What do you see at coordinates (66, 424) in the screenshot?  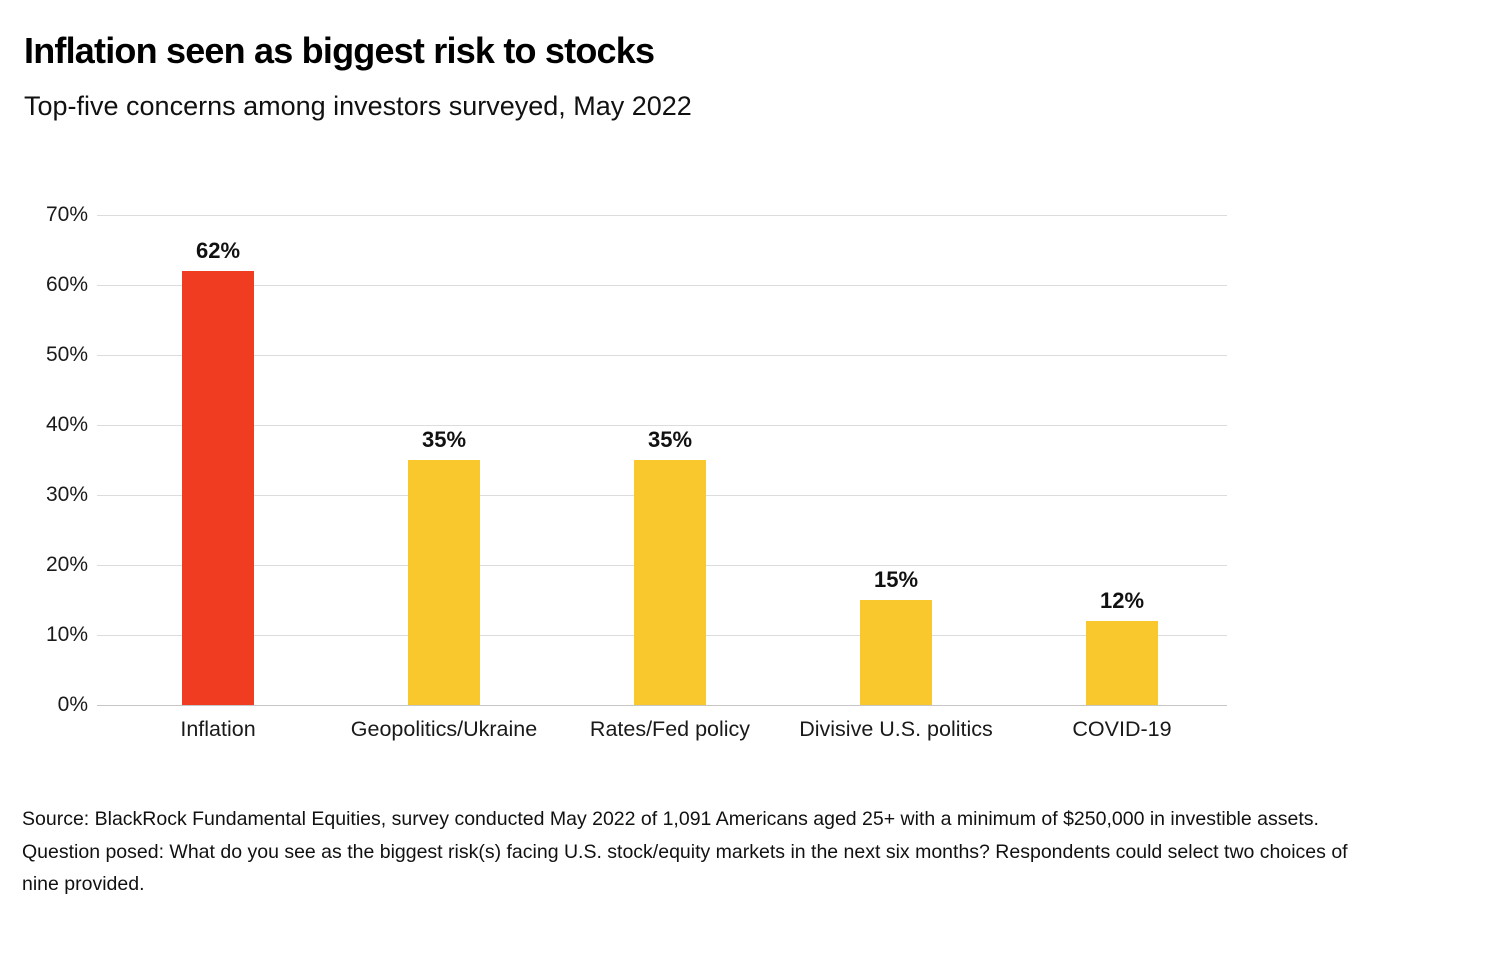 I see `y-tick-label-40: 40%` at bounding box center [66, 424].